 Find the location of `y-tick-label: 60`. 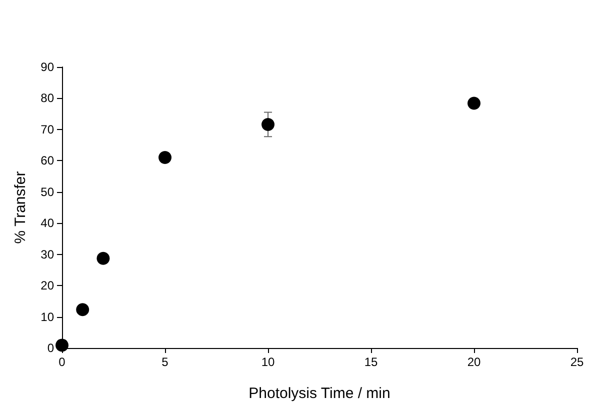

y-tick-label: 60 is located at coordinates (47, 161).